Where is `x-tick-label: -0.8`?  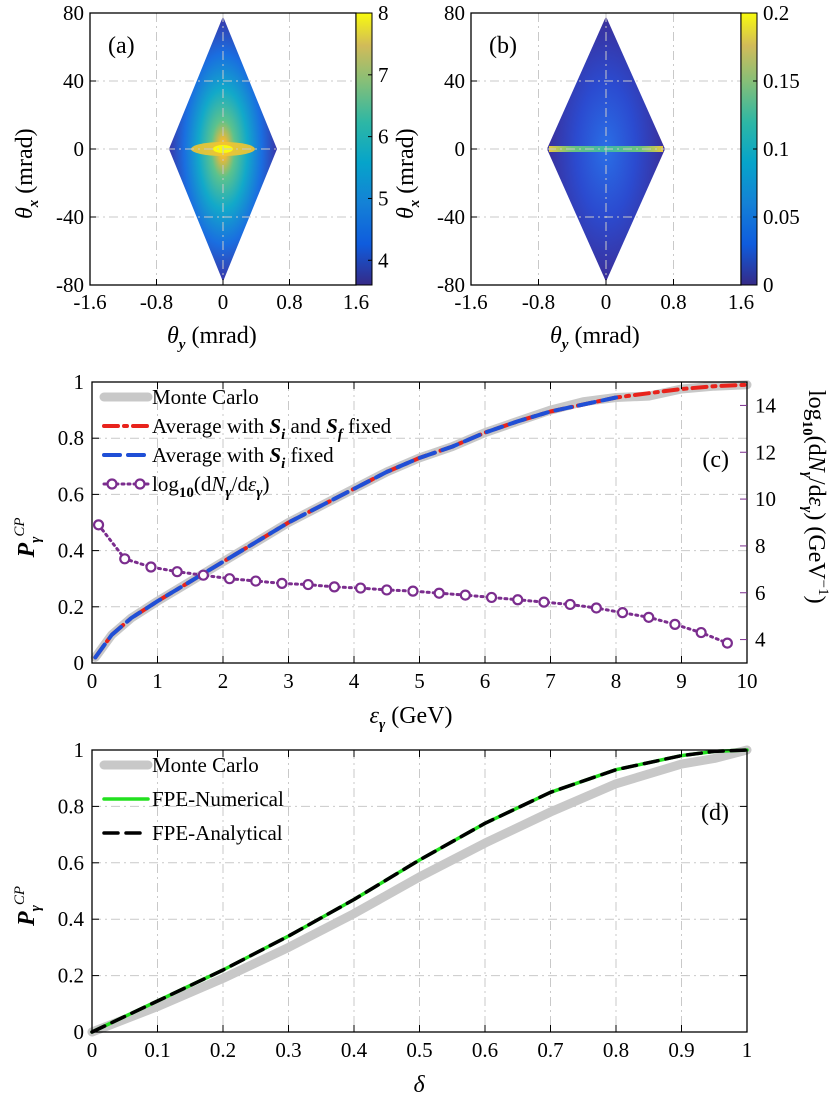
x-tick-label: -0.8 is located at coordinates (156, 302).